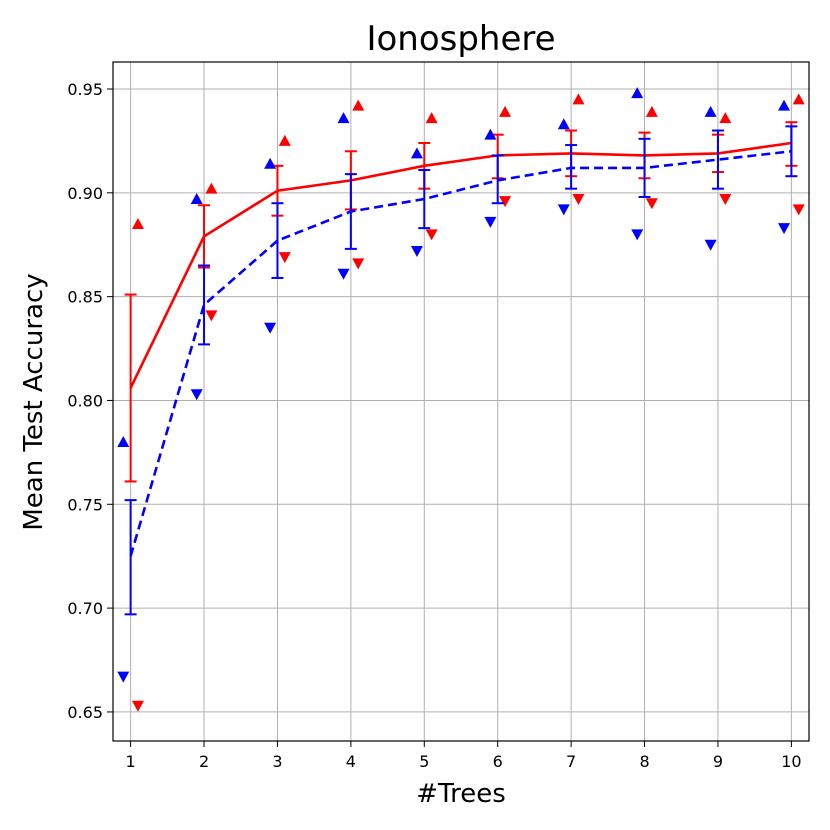  I want to click on y-tick-label: 0.65, so click(85, 712).